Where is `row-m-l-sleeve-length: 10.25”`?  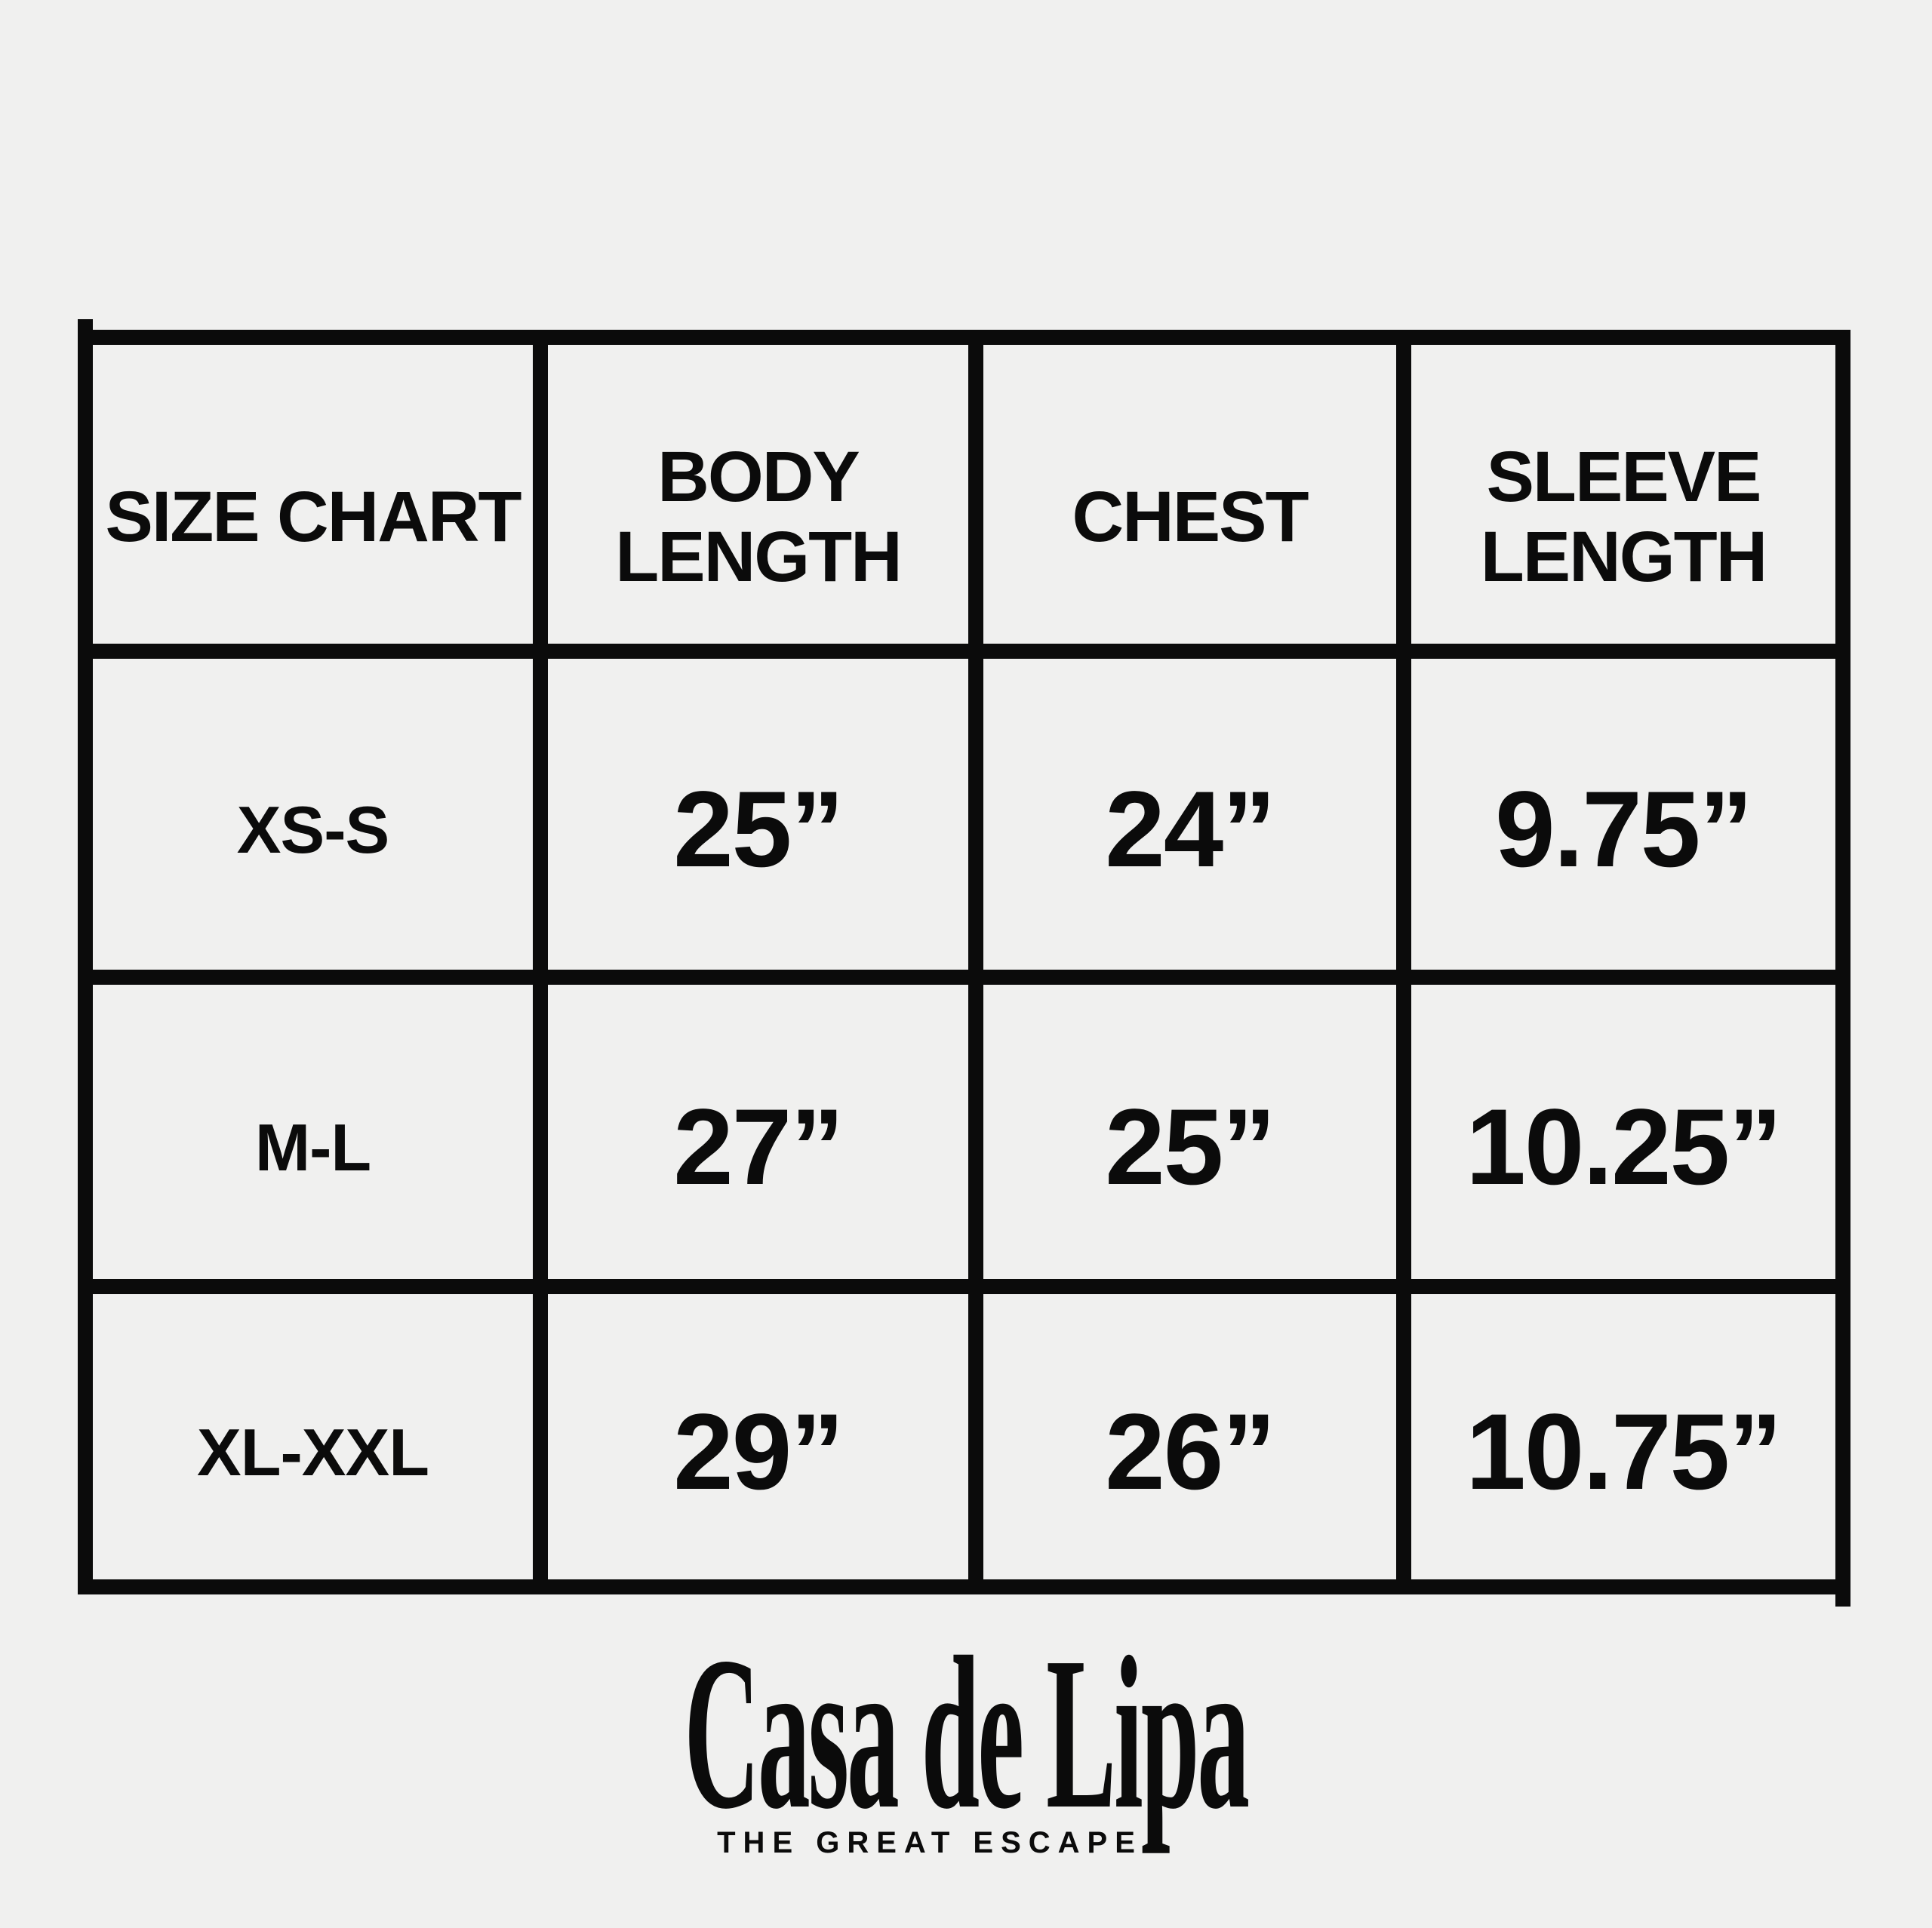
row-m-l-sleeve-length: 10.25” is located at coordinates (1623, 1132).